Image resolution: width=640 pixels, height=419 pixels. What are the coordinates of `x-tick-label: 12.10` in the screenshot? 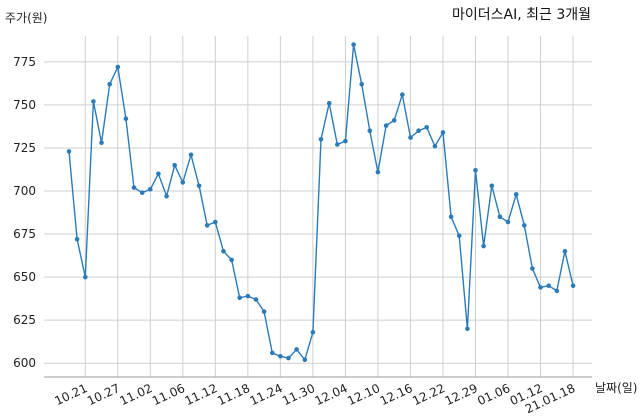 It's located at (363, 394).